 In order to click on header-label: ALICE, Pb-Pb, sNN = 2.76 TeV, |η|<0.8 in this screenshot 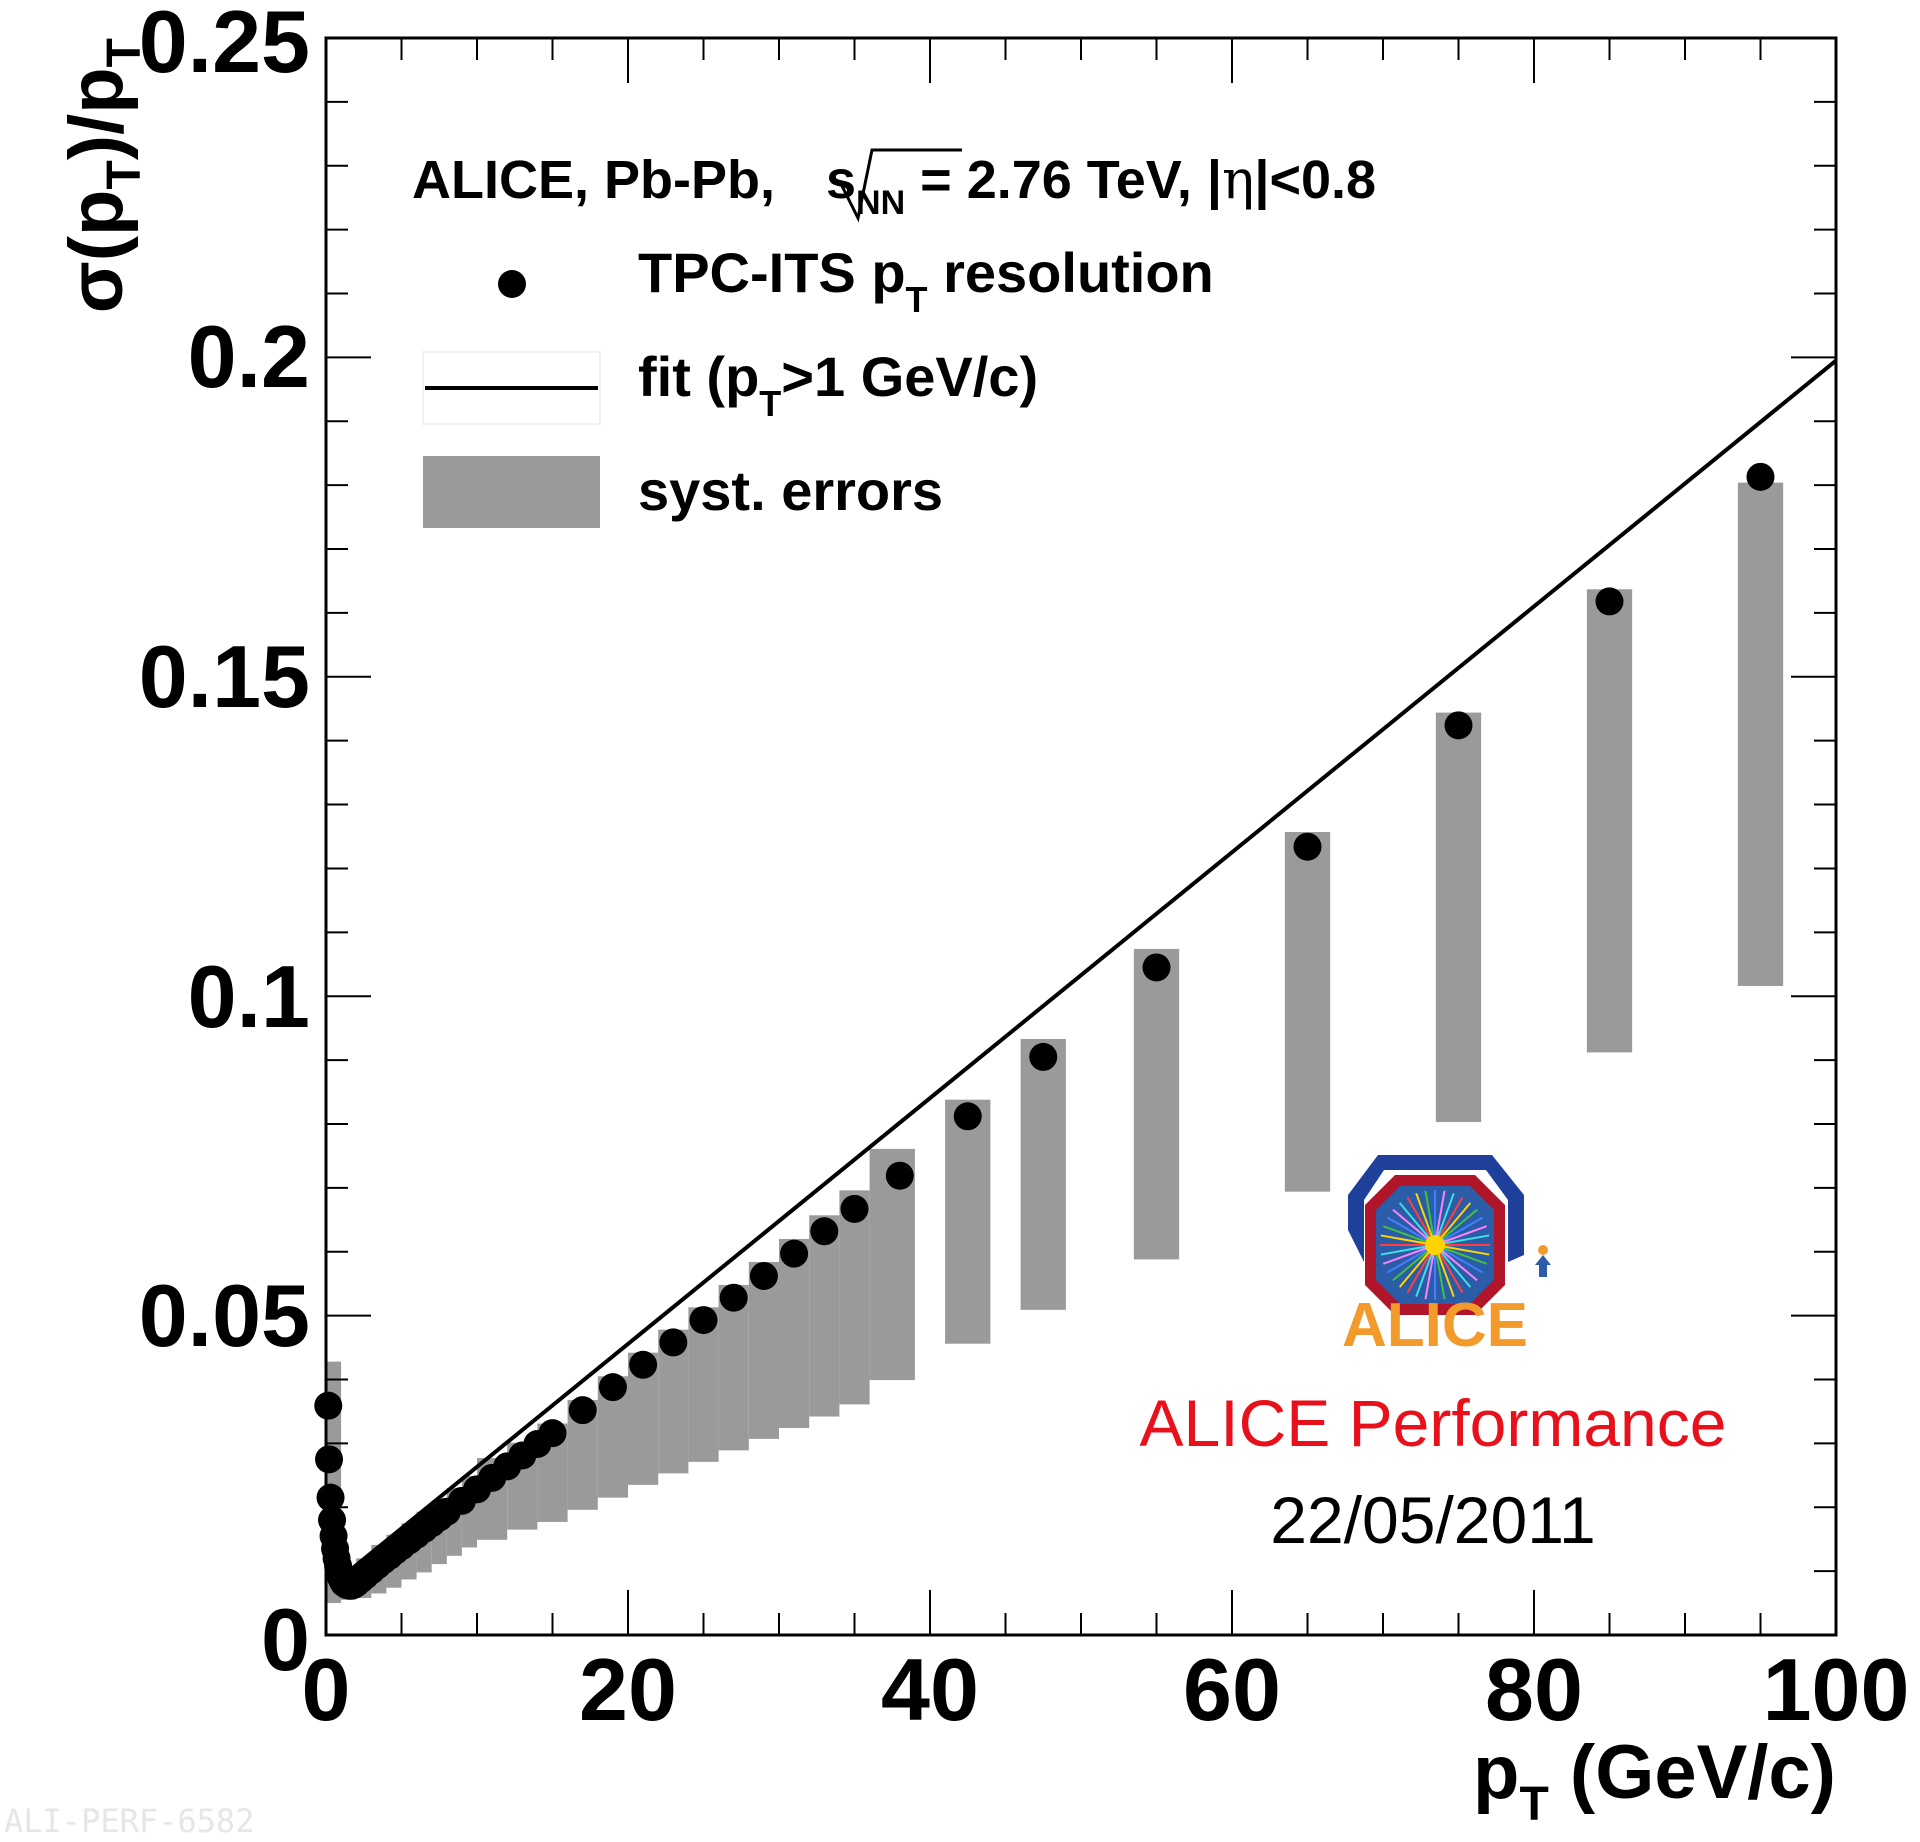, I will do `click(894, 185)`.